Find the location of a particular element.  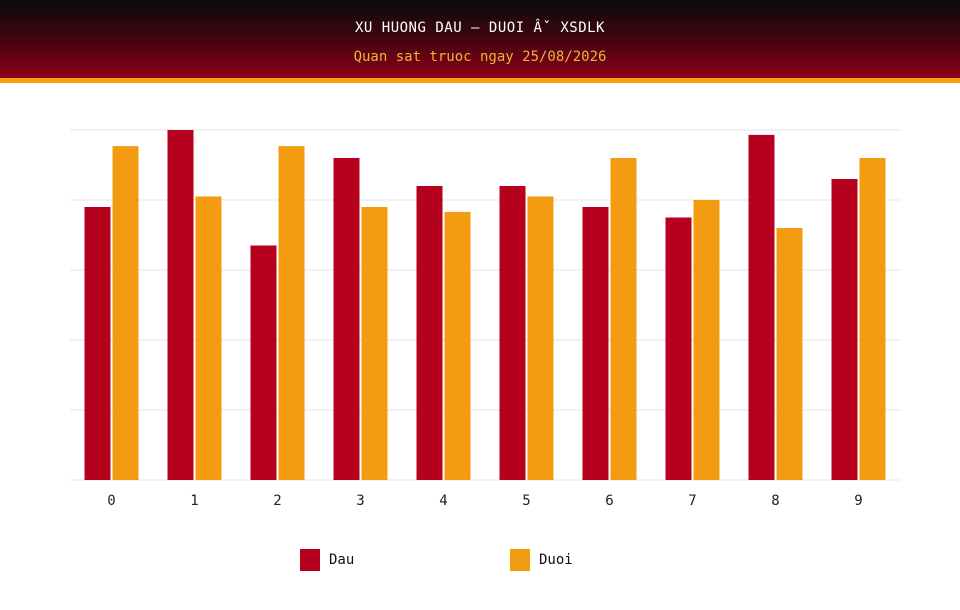

x-tick-label: 2 is located at coordinates (277, 501).